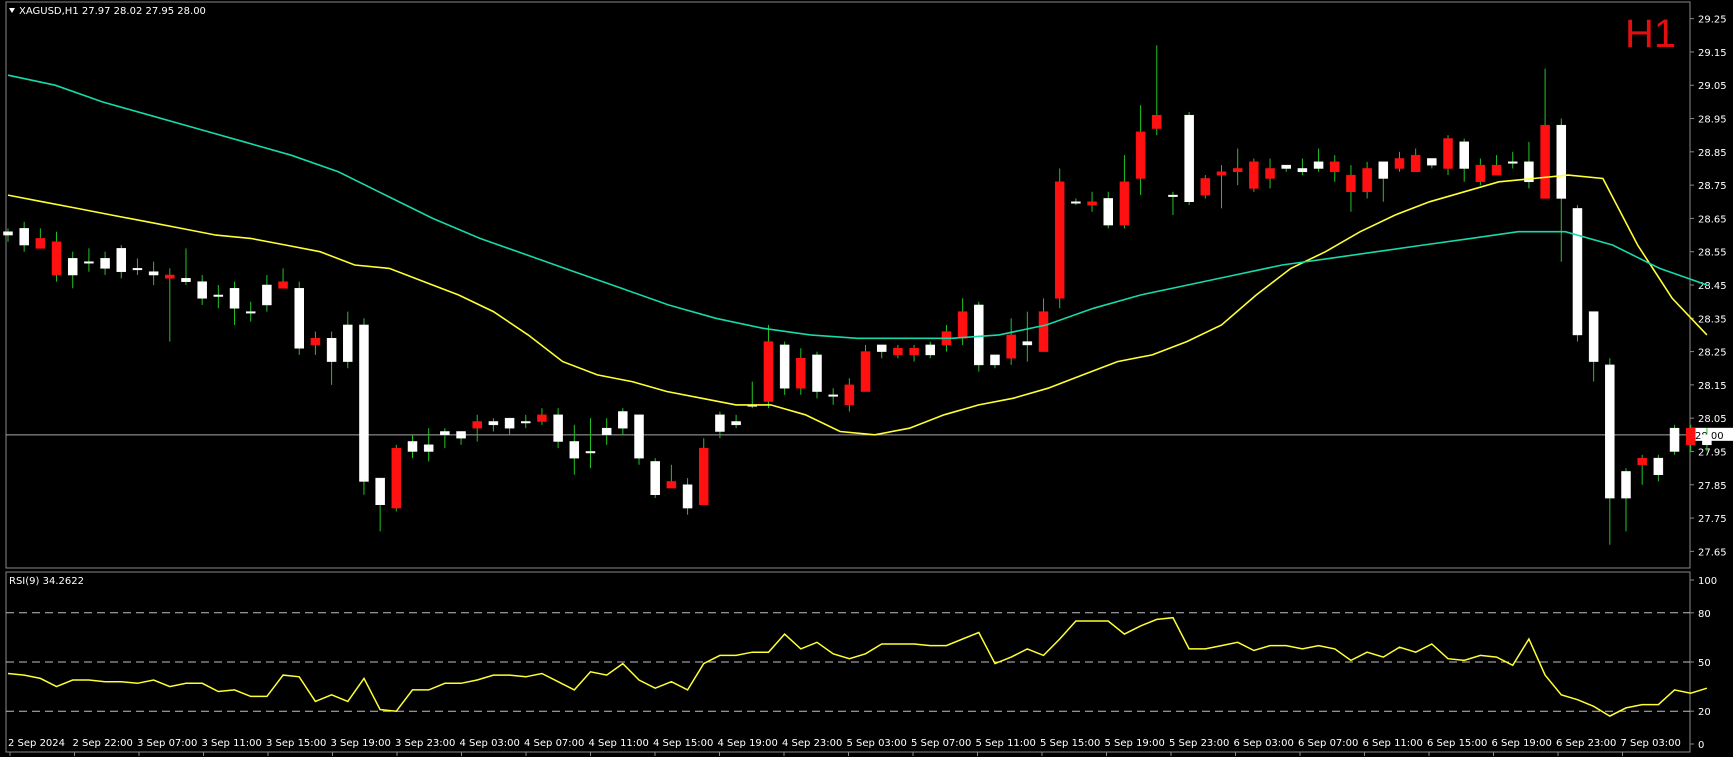  Describe the element at coordinates (1704, 614) in the screenshot. I see `rsi-axis-label: 80` at that location.